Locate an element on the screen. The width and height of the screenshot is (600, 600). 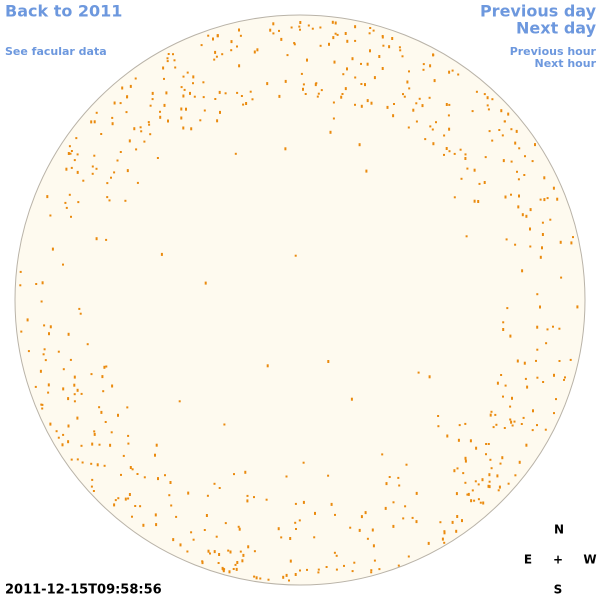
previous-hour-link: Previous hour is located at coordinates (553, 51).